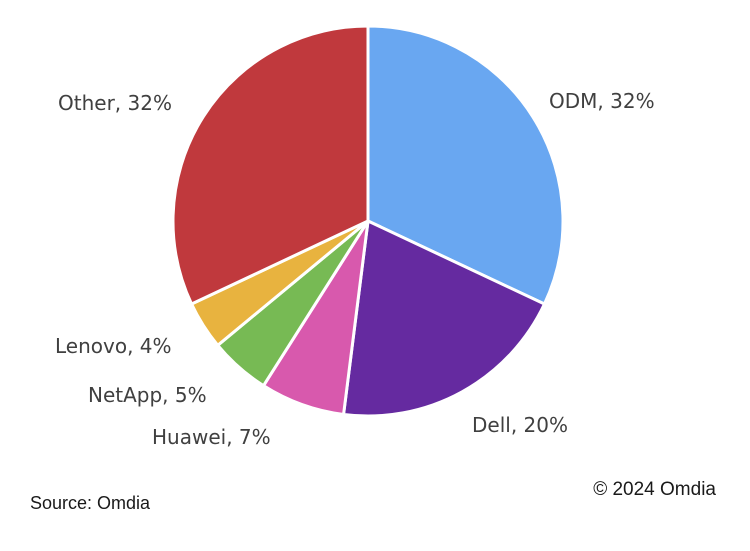 This screenshot has height=551, width=750. Describe the element at coordinates (113, 346) in the screenshot. I see `slice-label-lenovo: Lenovo, 4%` at that location.